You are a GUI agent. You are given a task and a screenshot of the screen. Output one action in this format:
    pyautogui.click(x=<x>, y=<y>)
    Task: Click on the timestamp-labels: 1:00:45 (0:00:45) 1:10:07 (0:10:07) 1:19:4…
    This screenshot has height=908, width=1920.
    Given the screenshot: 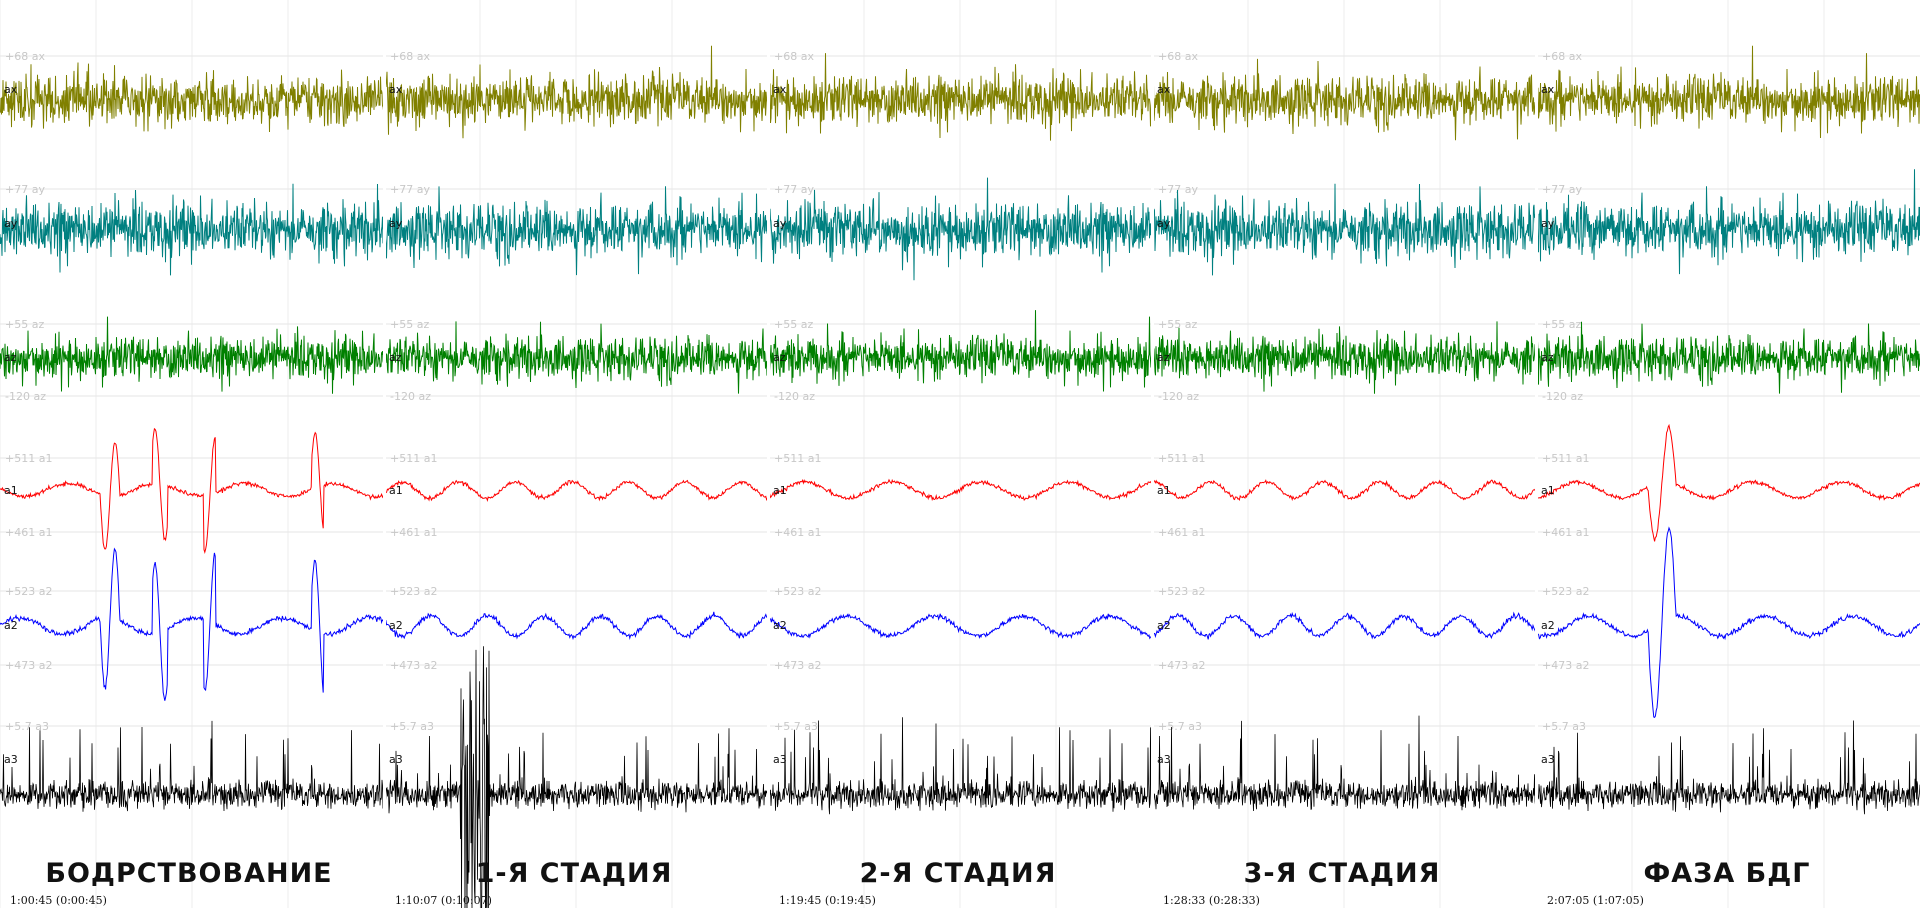 What is the action you would take?
    pyautogui.click(x=827, y=900)
    